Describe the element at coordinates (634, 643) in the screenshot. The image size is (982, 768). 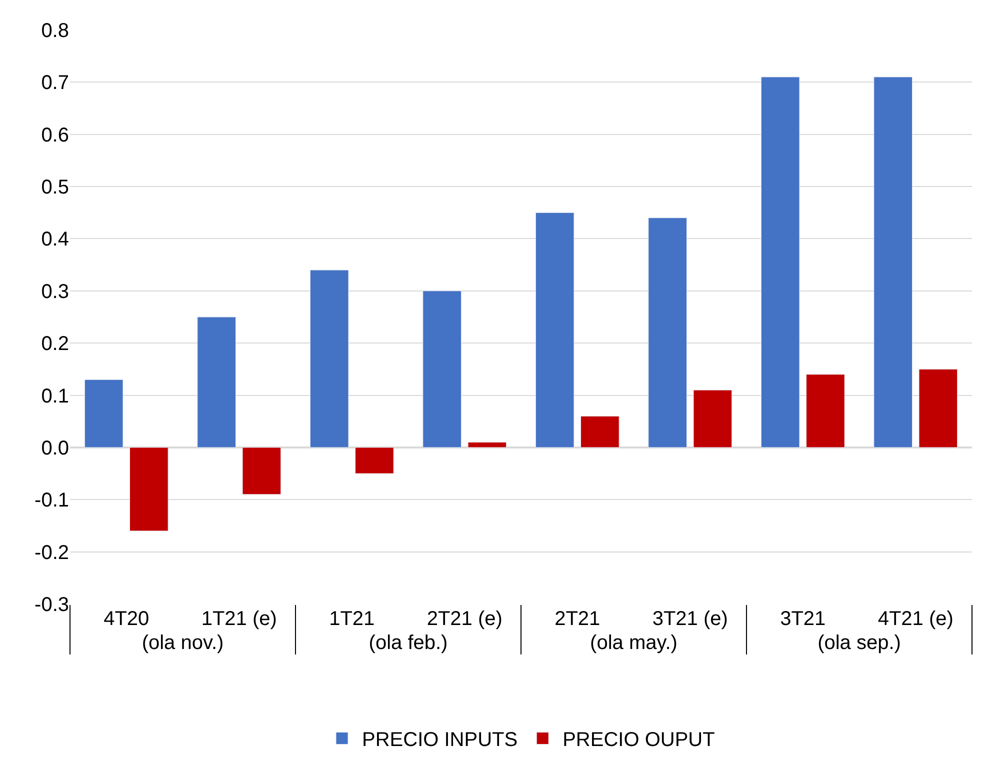
I see `text: (ola may.)` at that location.